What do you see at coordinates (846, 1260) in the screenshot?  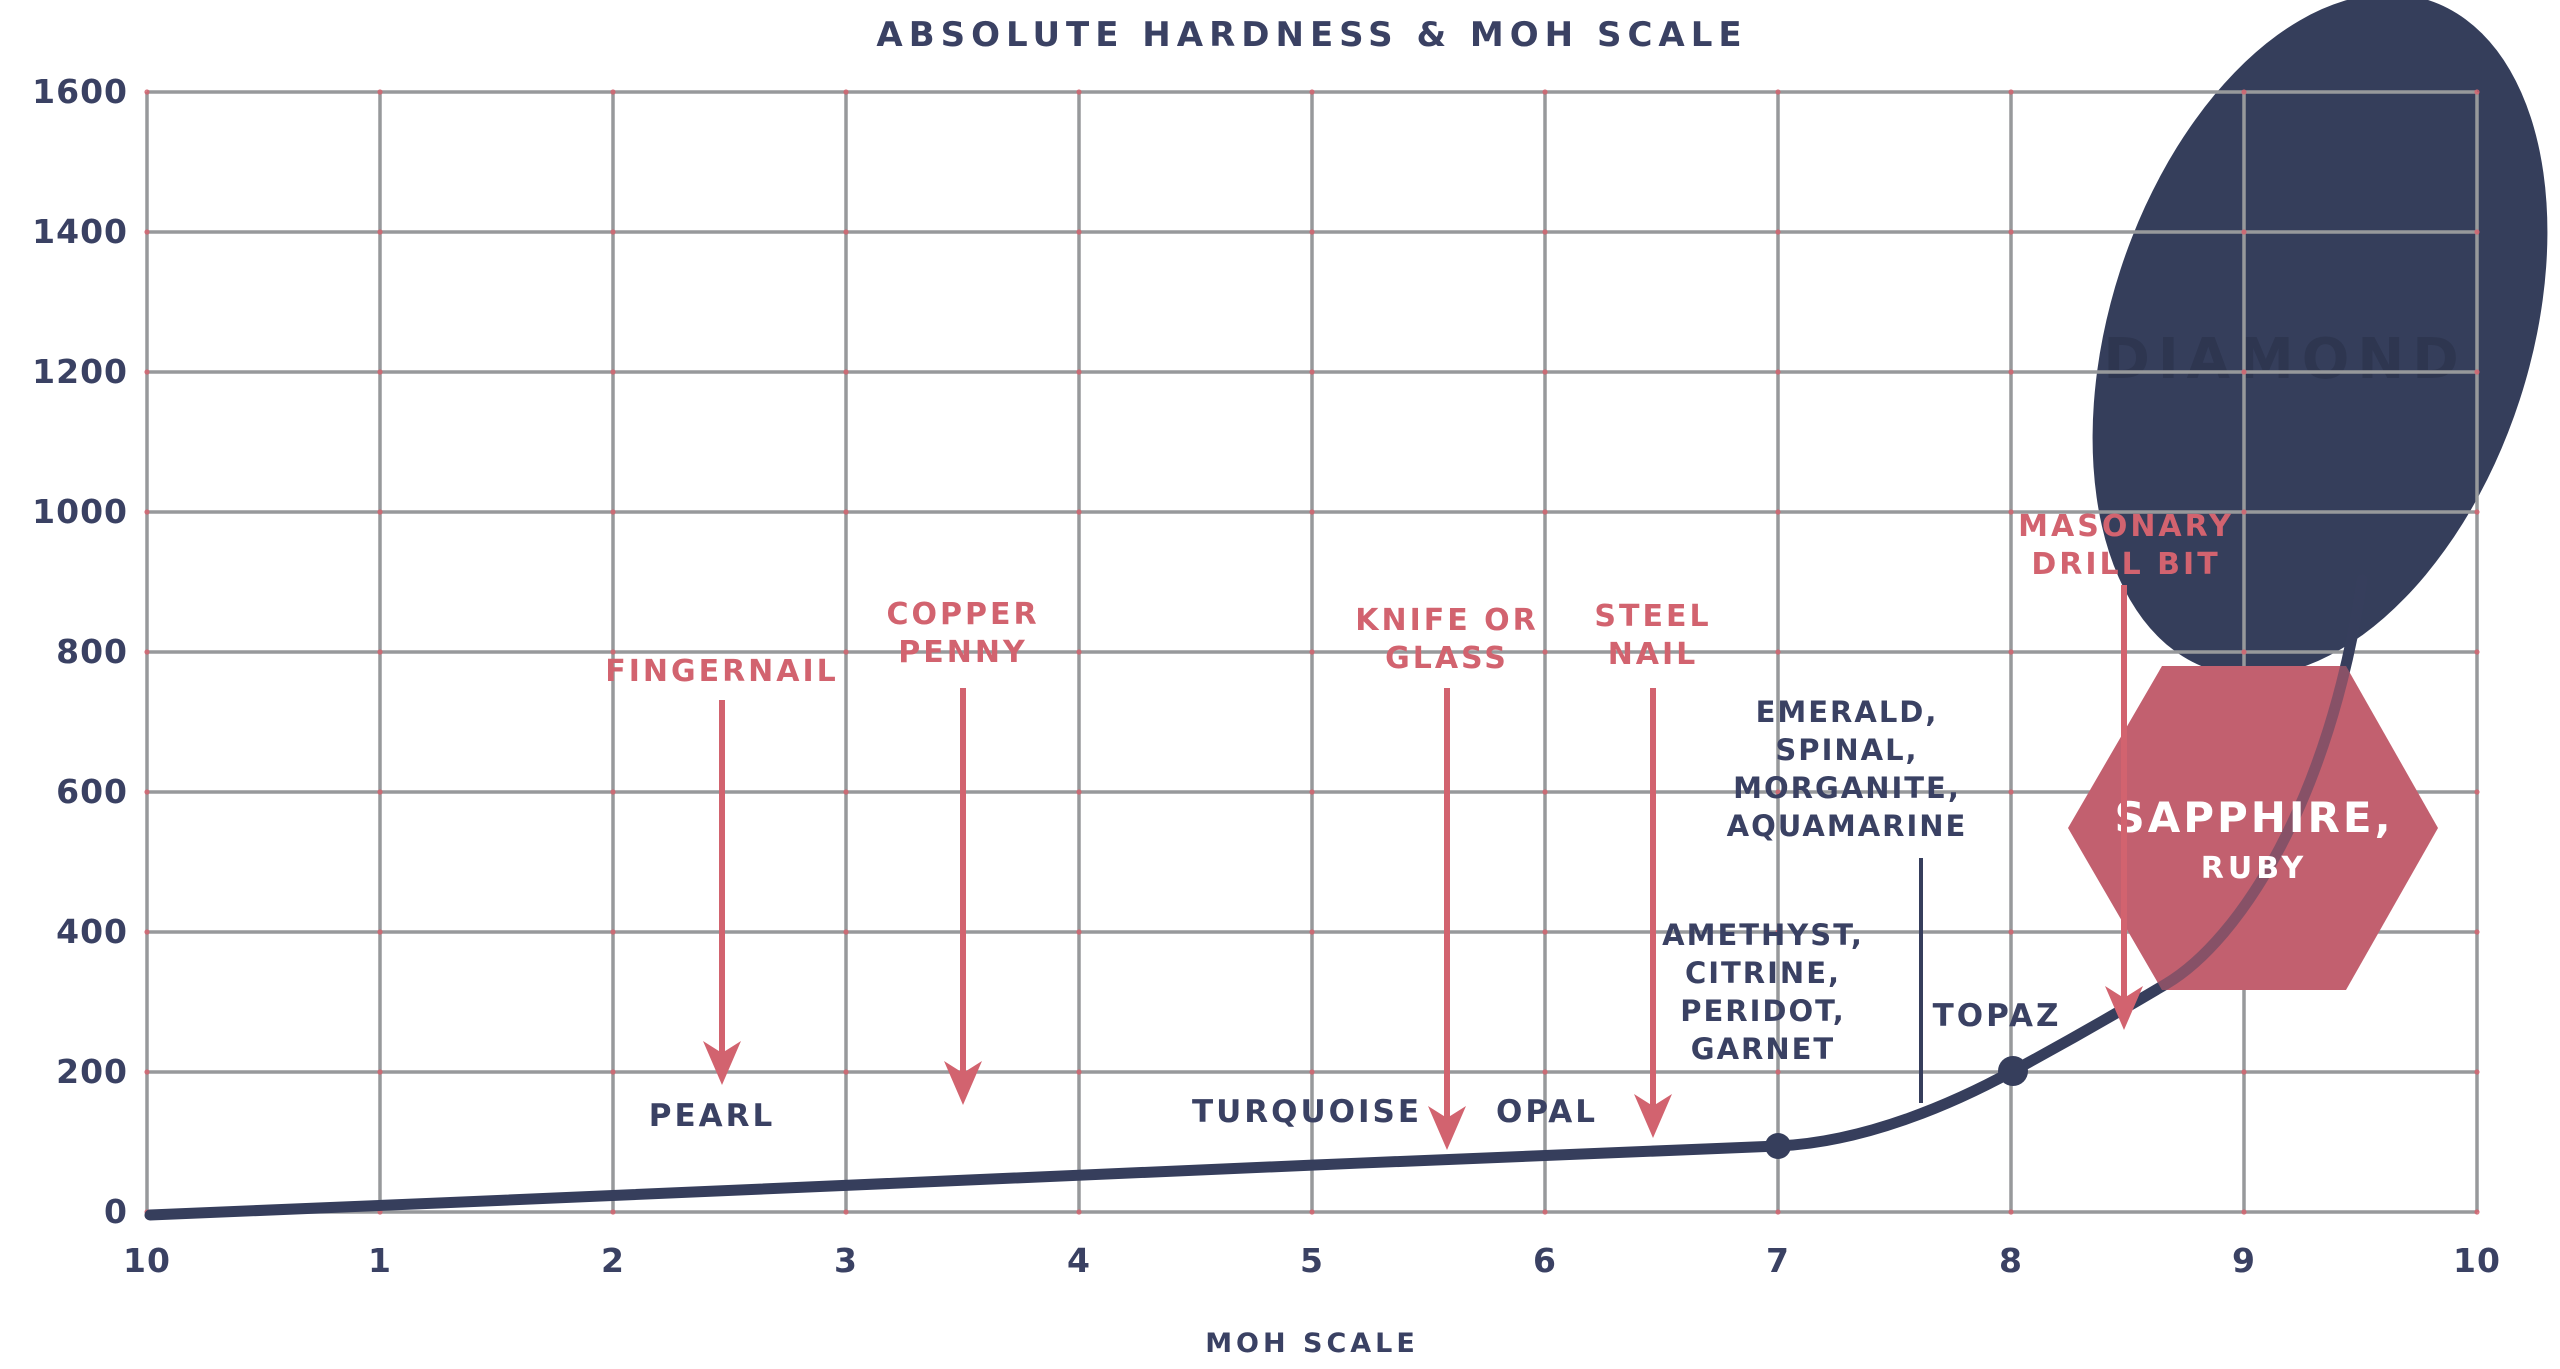 I see `x-tick-label: 3` at bounding box center [846, 1260].